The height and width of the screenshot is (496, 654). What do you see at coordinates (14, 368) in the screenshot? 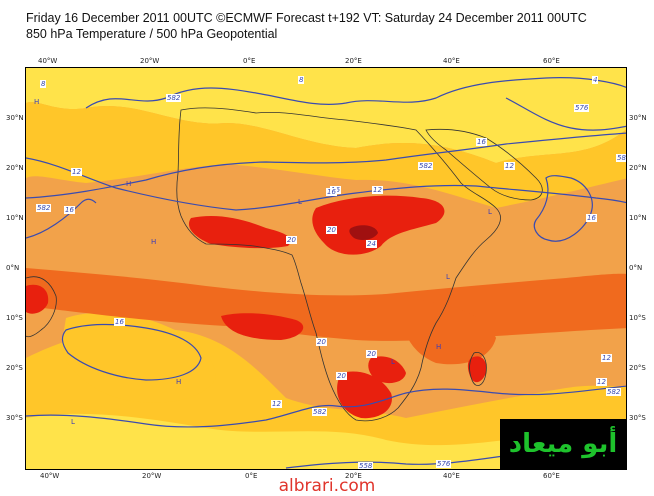
I see `lat-label-left: 20°S` at bounding box center [14, 368].